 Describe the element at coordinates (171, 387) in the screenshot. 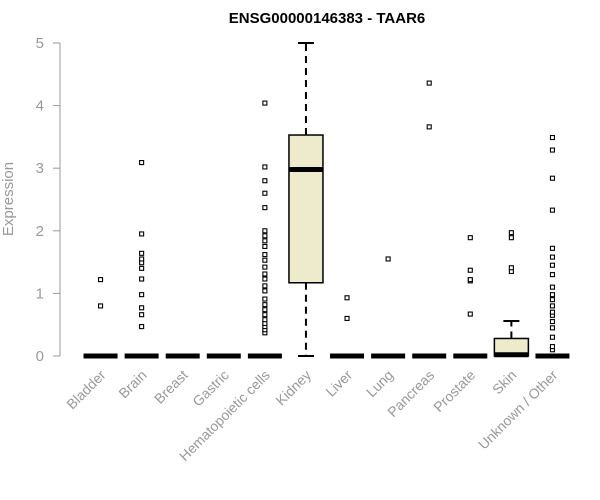

I see `x-tick-label: Breast` at that location.